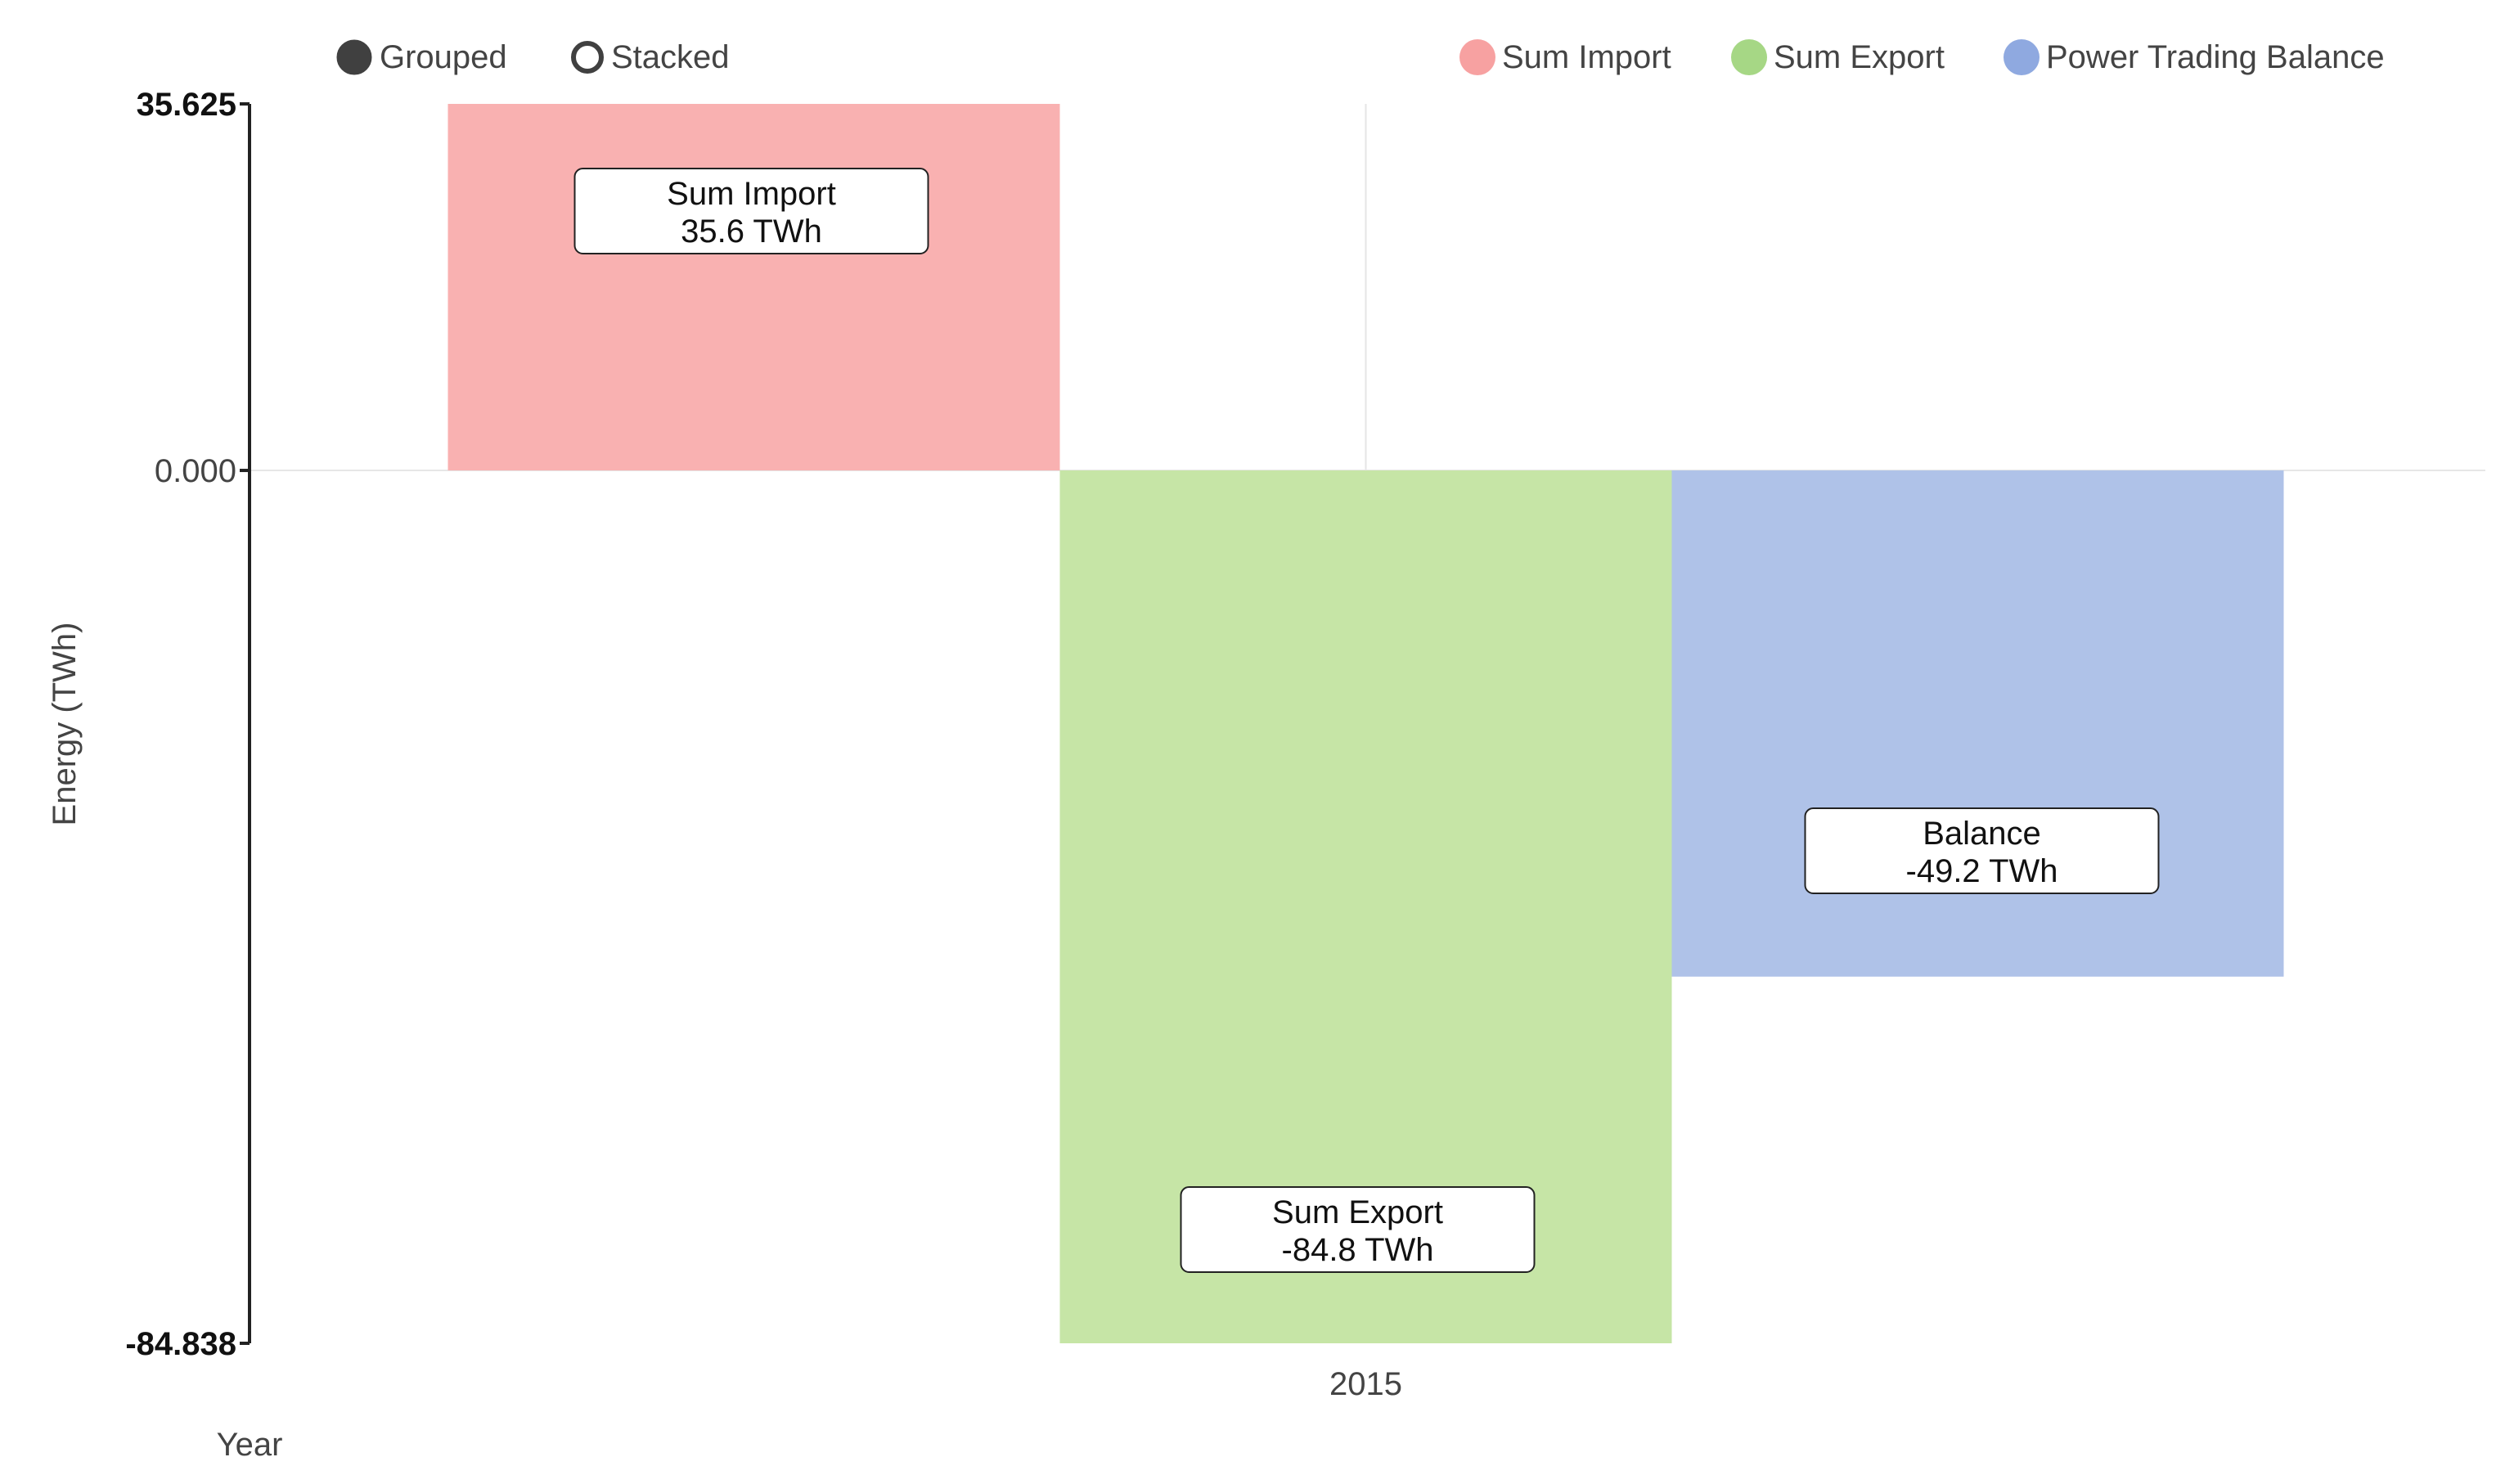  What do you see at coordinates (180, 1344) in the screenshot?
I see `y-tick-label: -84.838` at bounding box center [180, 1344].